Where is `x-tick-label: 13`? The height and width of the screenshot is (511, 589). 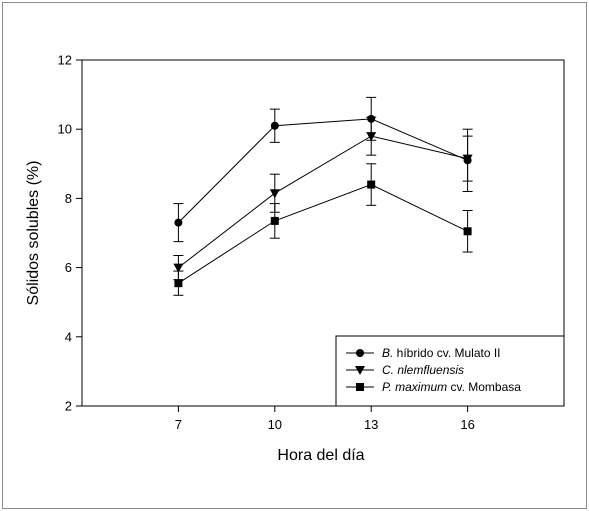
x-tick-label: 13 is located at coordinates (371, 424).